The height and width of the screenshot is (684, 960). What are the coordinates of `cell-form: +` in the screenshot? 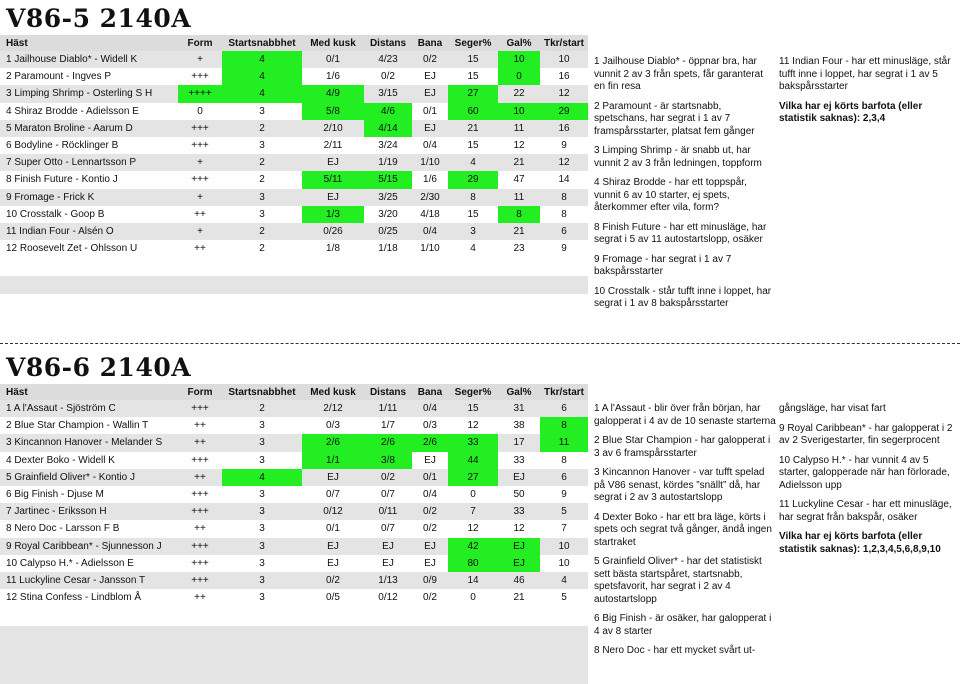 It's located at (200, 197).